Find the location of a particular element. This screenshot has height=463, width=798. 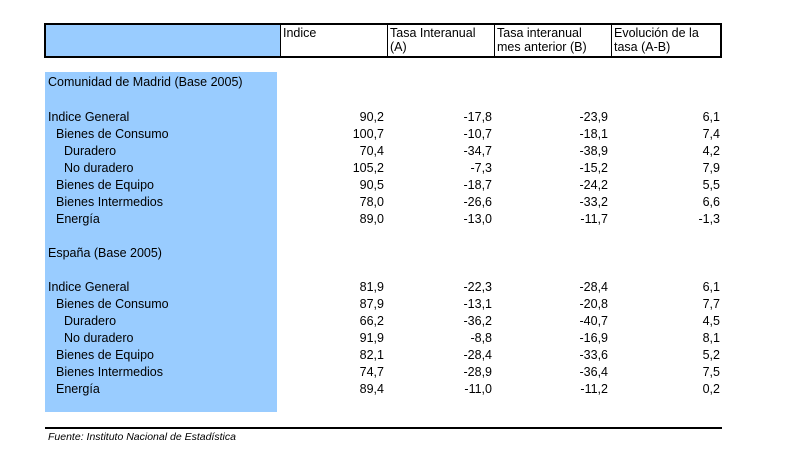

cell-indice: 70,4 is located at coordinates (371, 151).